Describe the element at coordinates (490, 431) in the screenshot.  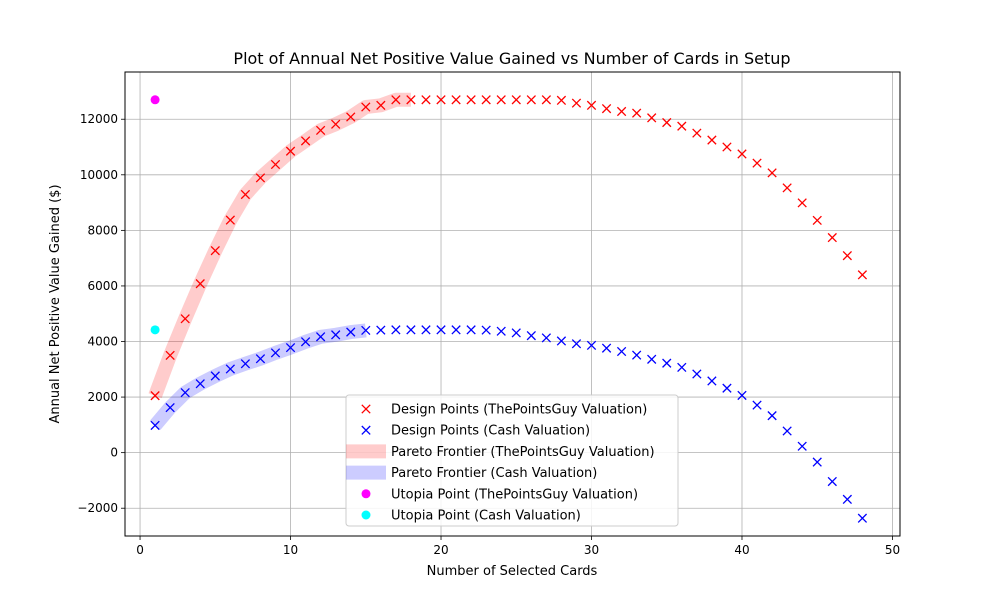
I see `legend-label: Design Points (Cash Valuation)` at that location.